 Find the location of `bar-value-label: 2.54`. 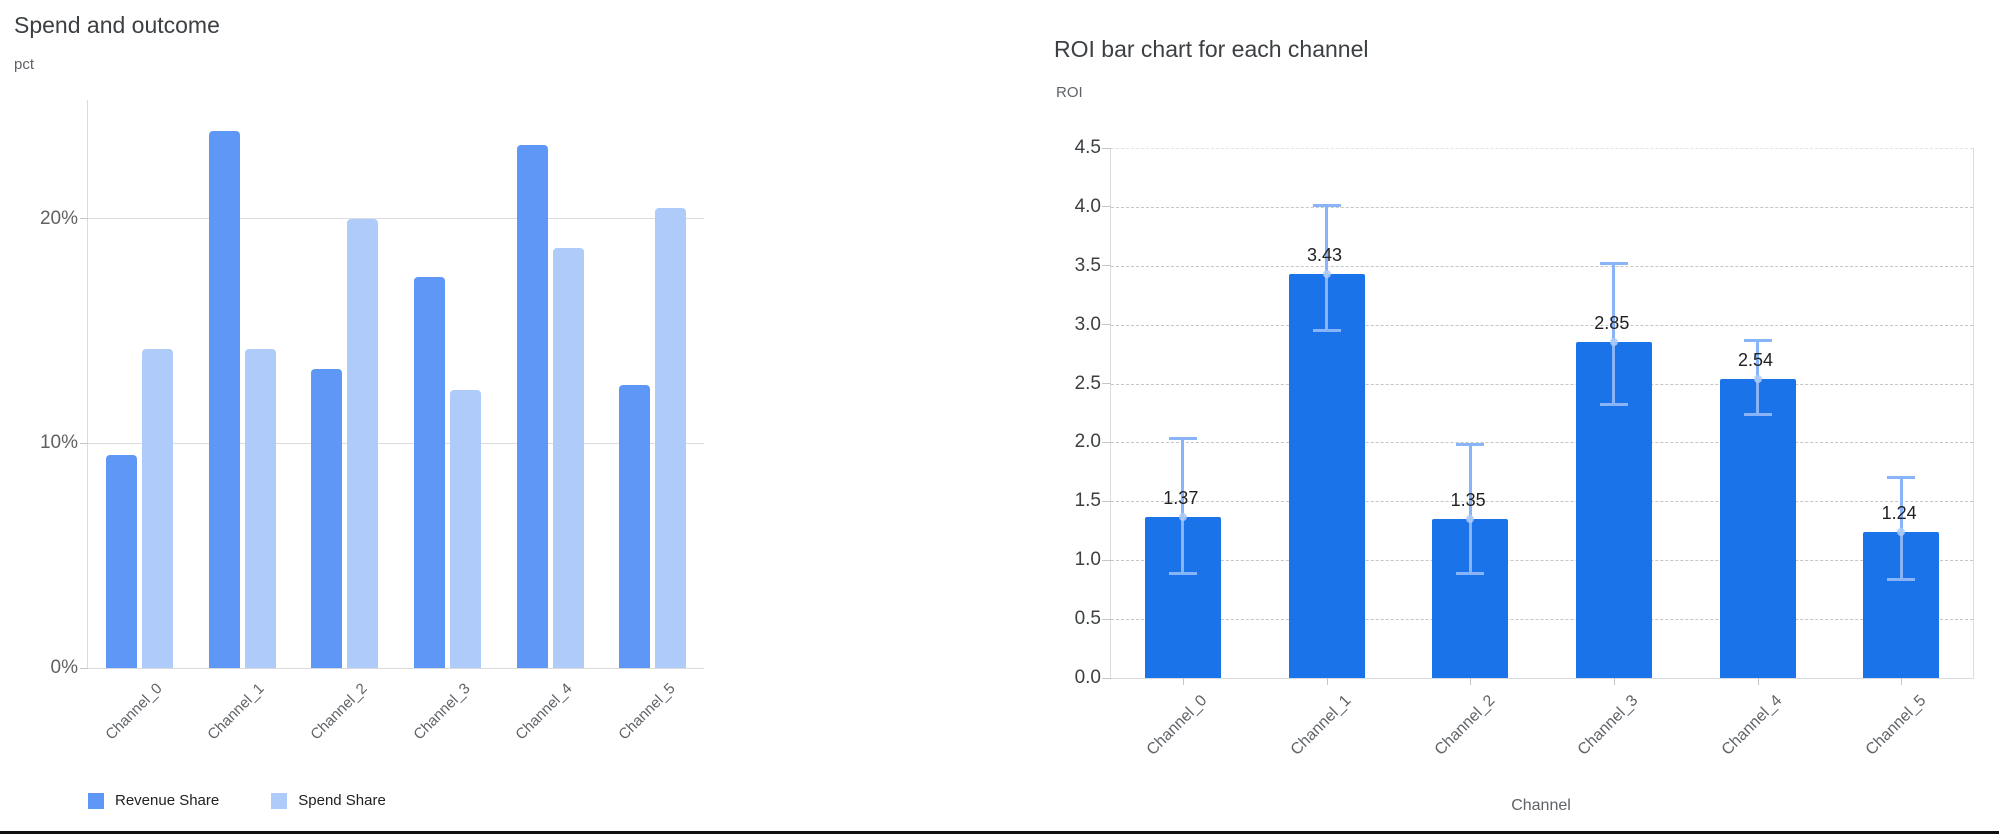

bar-value-label: 2.54 is located at coordinates (1755, 359).